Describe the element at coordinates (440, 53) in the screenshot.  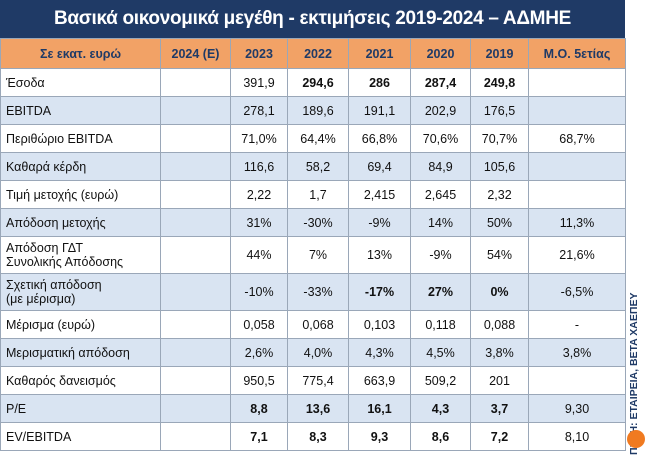
I see `column-header: 2020` at that location.